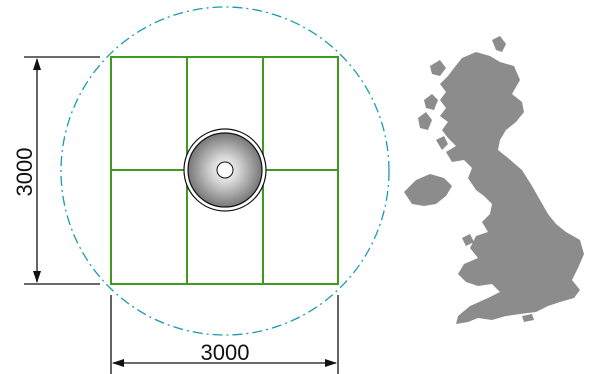 The image size is (594, 374). I want to click on dimension-label-horizontal: 3000, so click(225, 352).